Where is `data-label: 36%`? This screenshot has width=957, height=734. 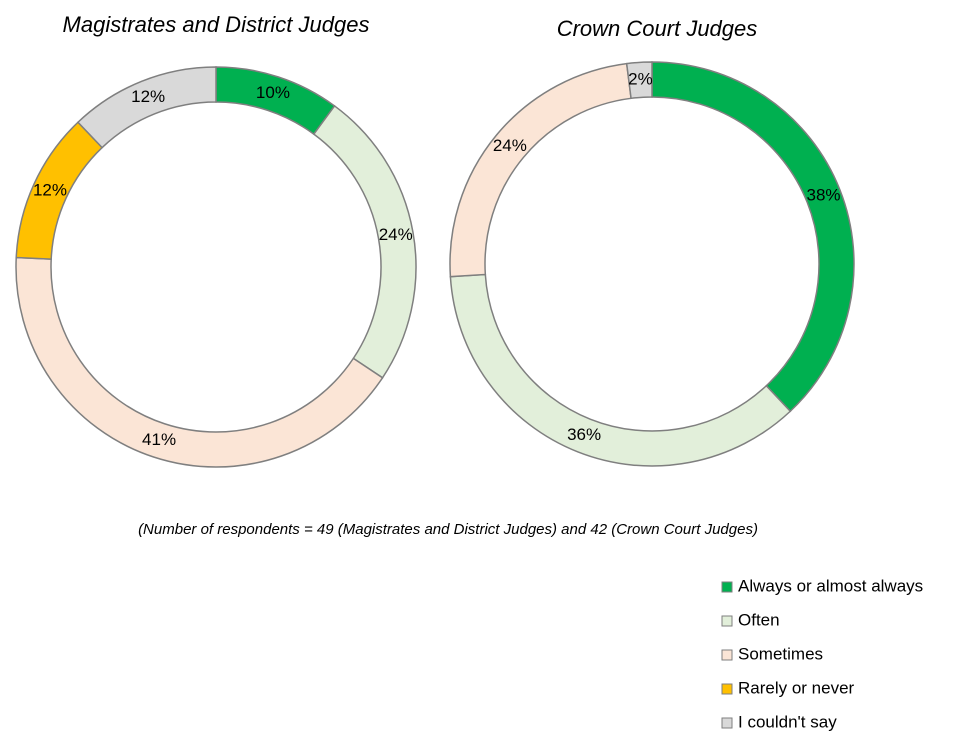
data-label: 36% is located at coordinates (584, 434).